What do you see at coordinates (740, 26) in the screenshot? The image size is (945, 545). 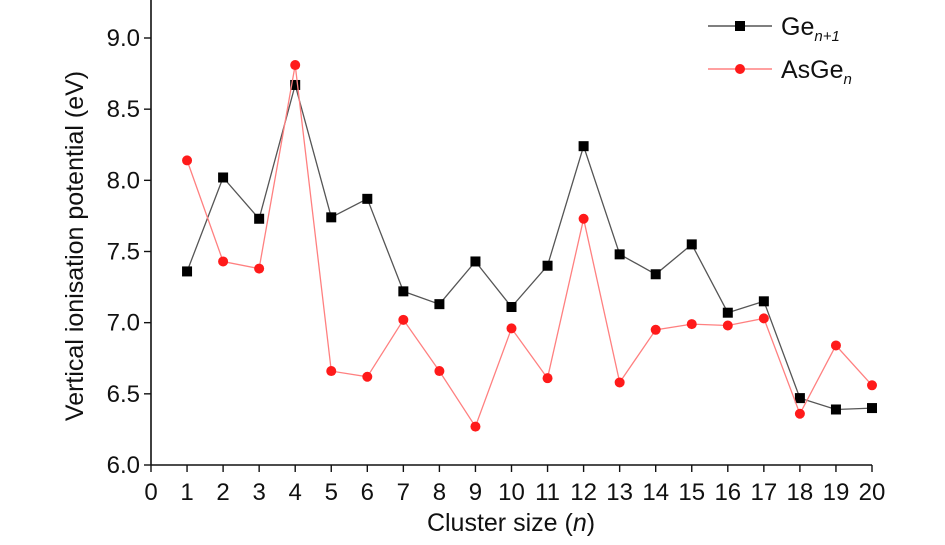 I see `legend-marker-ge` at bounding box center [740, 26].